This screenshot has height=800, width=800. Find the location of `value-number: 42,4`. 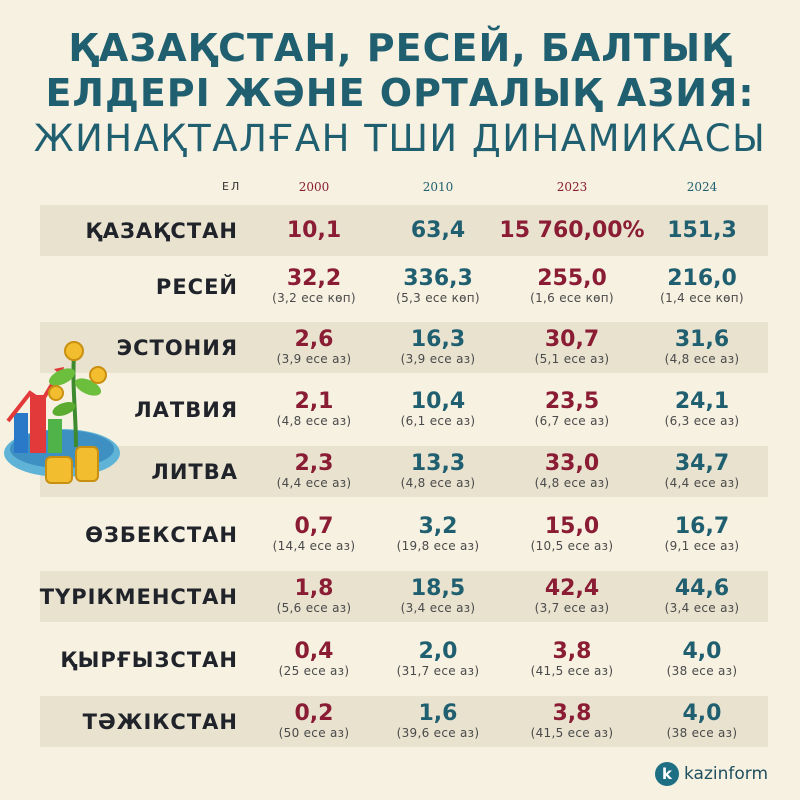

value-number: 42,4 is located at coordinates (572, 588).